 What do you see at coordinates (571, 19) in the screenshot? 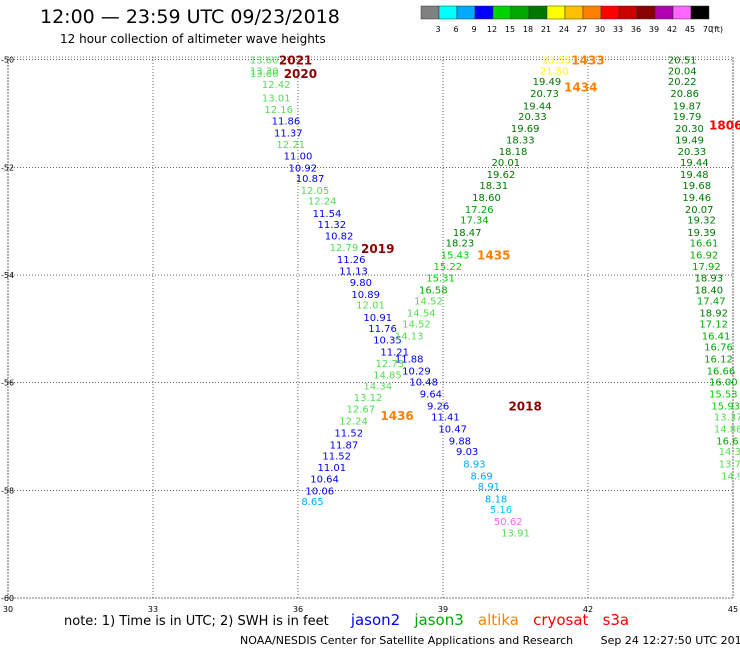
I see `color-scale-legend: 3 6 9 12 15 18 21 24 27 30 33 36 39 42 45 70(ft)` at bounding box center [571, 19].